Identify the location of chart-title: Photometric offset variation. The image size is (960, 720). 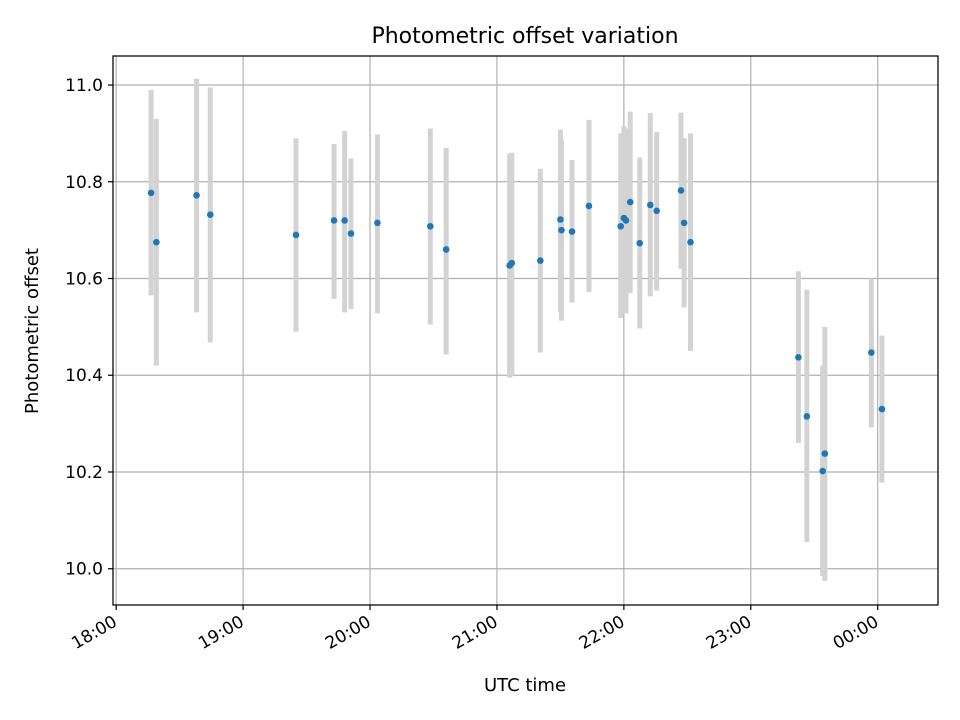
(524, 36).